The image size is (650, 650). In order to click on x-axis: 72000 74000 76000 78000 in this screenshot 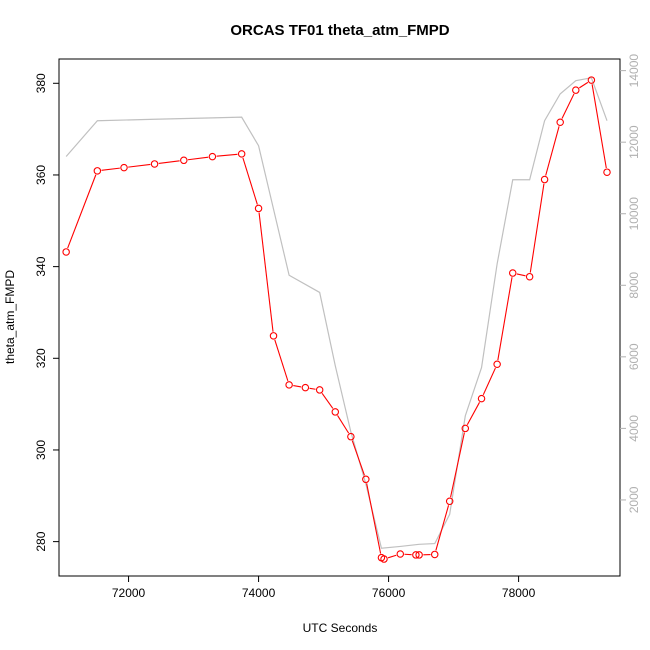, I will do `click(324, 588)`.